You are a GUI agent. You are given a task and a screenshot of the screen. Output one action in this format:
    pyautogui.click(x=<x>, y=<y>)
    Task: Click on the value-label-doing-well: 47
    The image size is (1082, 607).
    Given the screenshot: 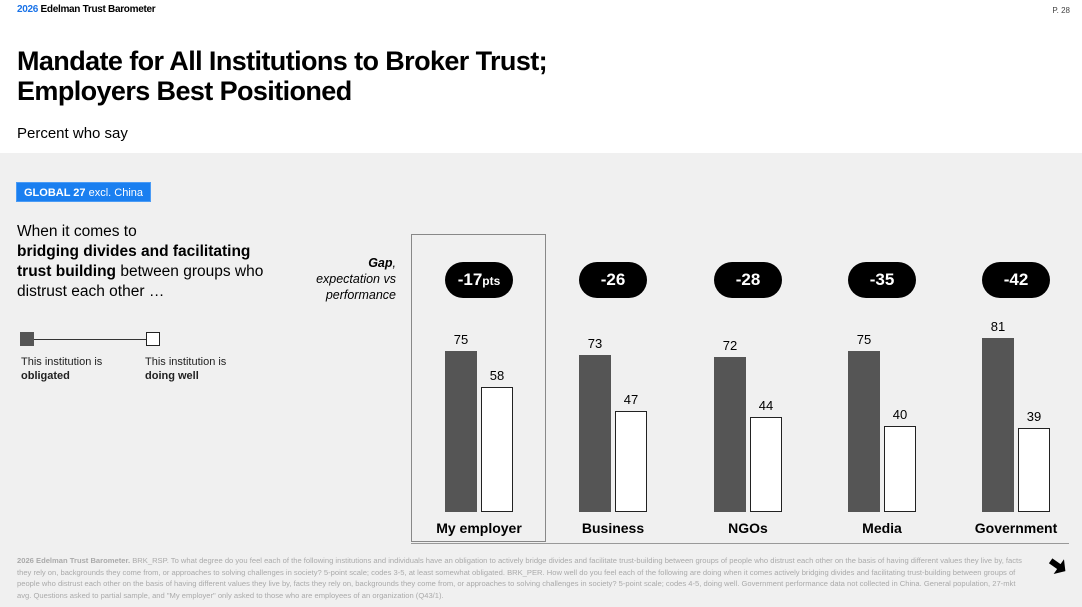 What is the action you would take?
    pyautogui.click(x=631, y=399)
    